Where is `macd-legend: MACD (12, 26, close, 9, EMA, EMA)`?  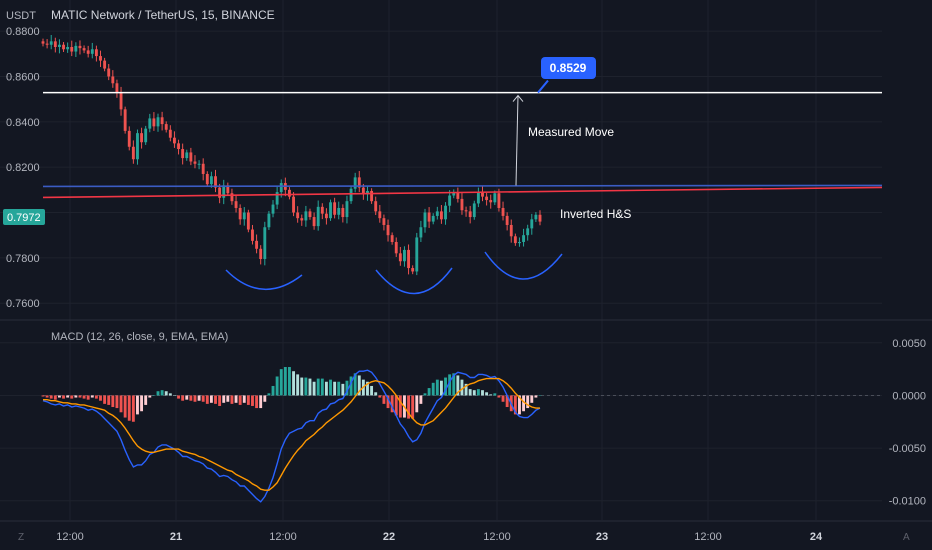 macd-legend: MACD (12, 26, close, 9, EMA, EMA) is located at coordinates (139, 337).